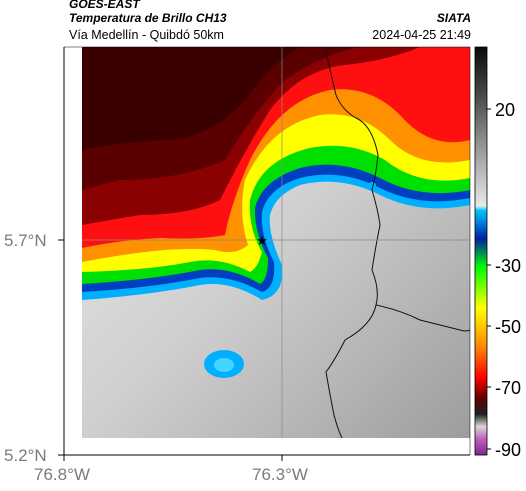  I want to click on lat-label-1: 5.7°N, so click(25, 240).